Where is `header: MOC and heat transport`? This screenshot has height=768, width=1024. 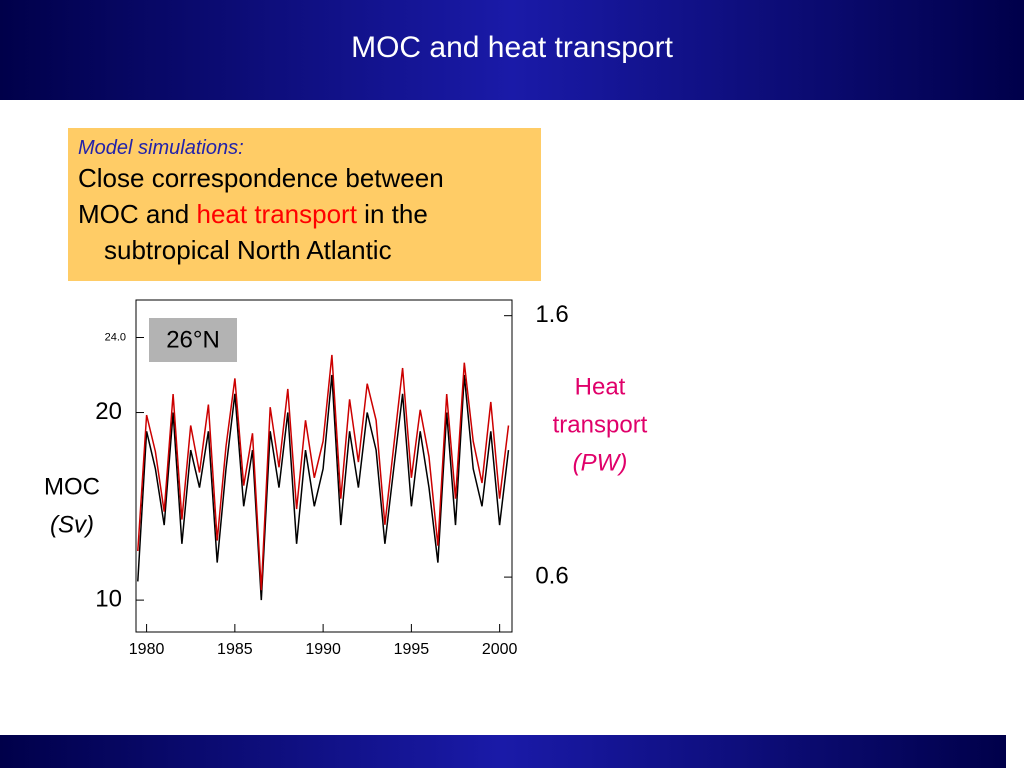
header: MOC and heat transport is located at coordinates (512, 50).